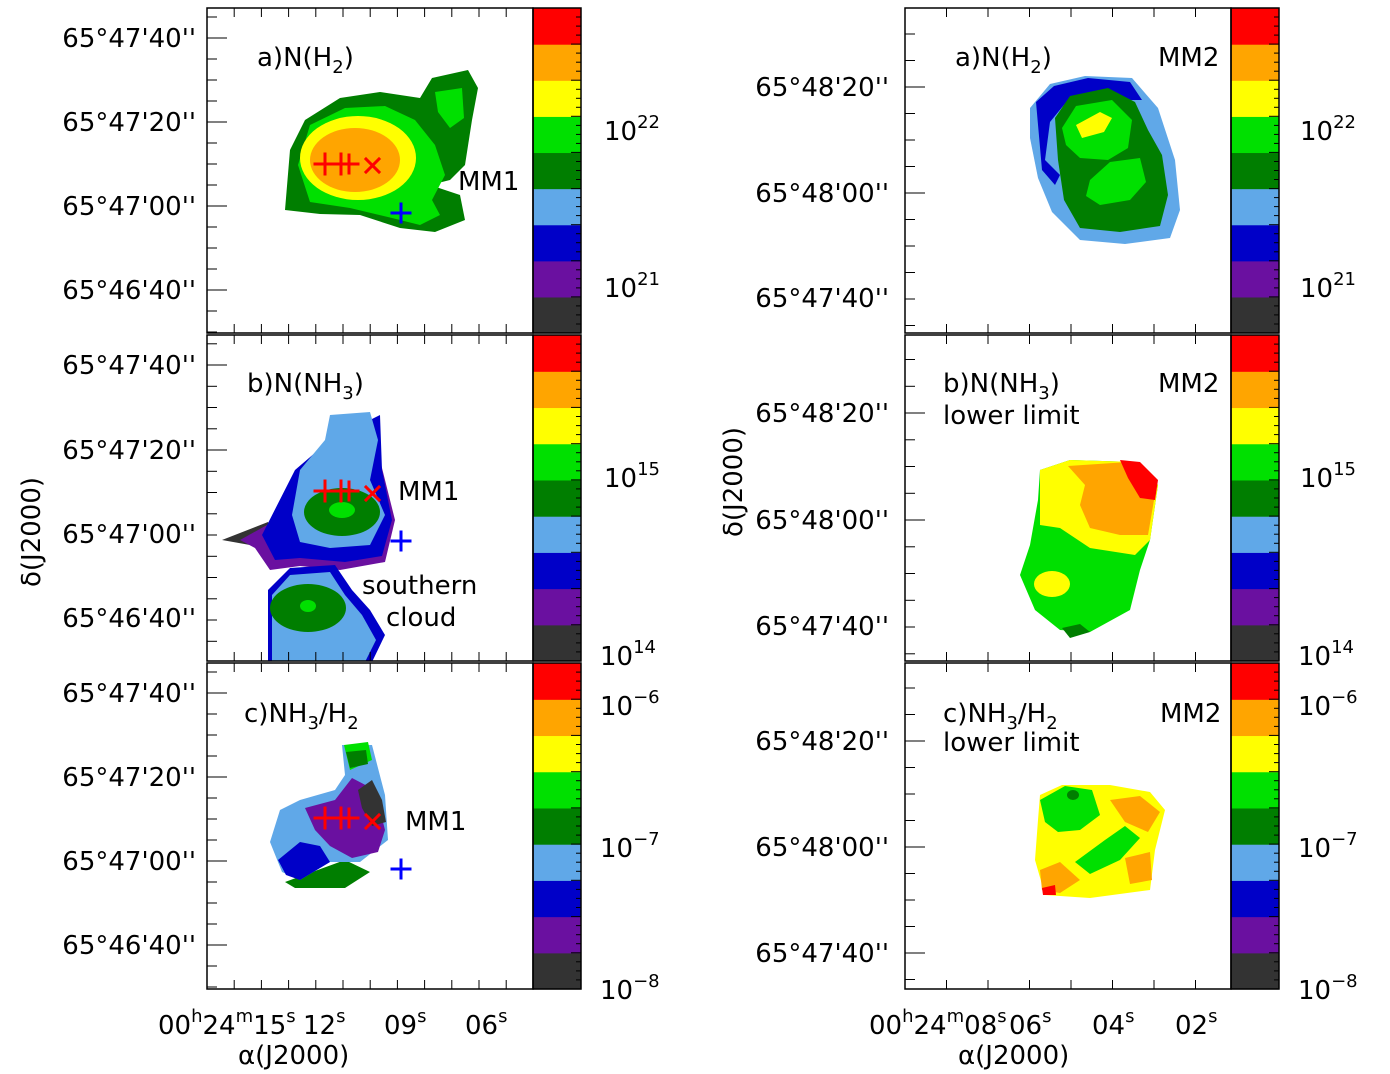 The image size is (1390, 1074). Describe the element at coordinates (405, 1023) in the screenshot. I see `xtick-L-09s: 09s` at that location.